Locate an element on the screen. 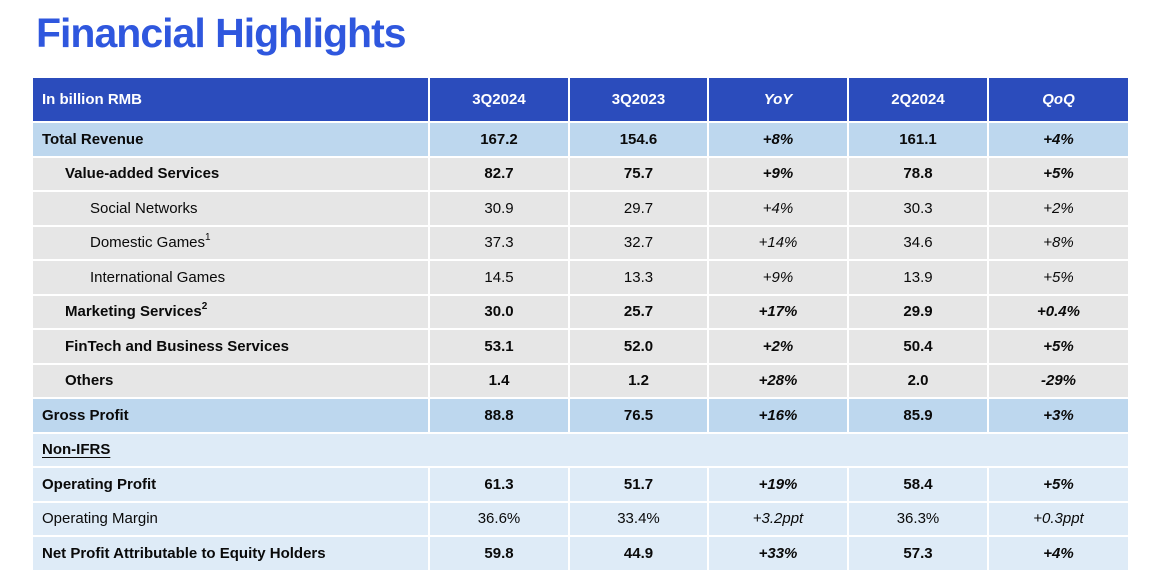 This screenshot has height=582, width=1164. cell-2q2024: 36.3% is located at coordinates (919, 518).